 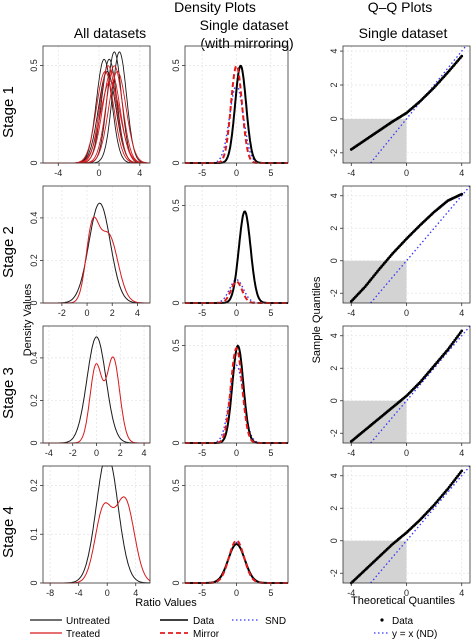 What do you see at coordinates (28, 319) in the screenshot?
I see `density-values-label: Density Values` at bounding box center [28, 319].